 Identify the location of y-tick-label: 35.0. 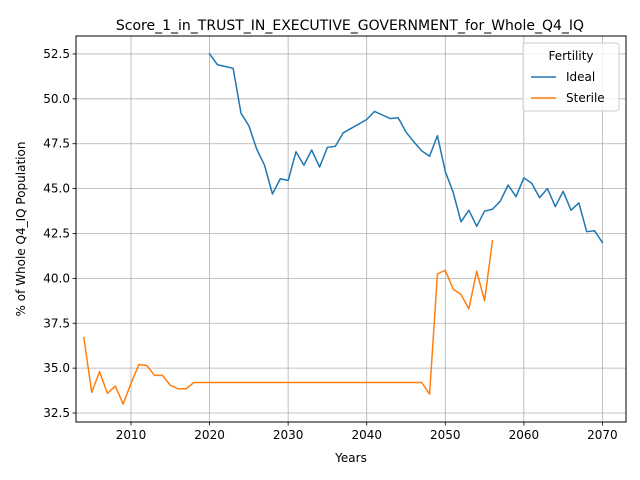
(56, 368).